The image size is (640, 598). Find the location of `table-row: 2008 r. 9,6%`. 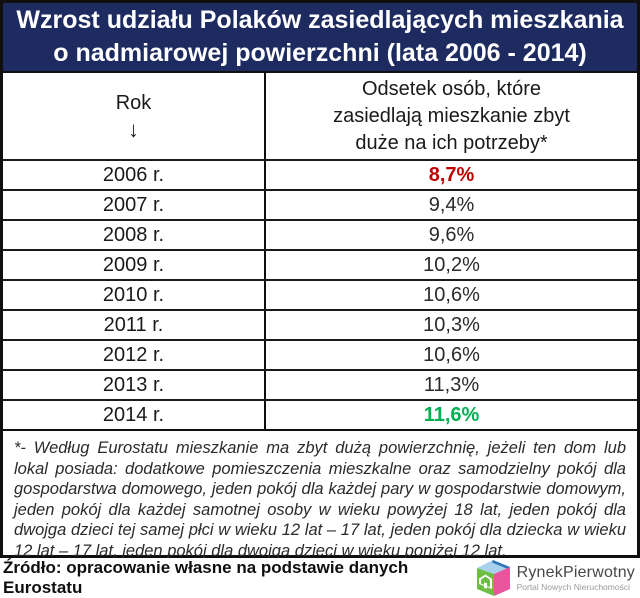

table-row: 2008 r. 9,6% is located at coordinates (320, 234).